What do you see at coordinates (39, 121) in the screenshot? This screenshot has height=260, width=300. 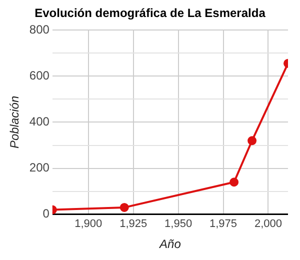 I see `y-tick-label: 400` at bounding box center [39, 121].